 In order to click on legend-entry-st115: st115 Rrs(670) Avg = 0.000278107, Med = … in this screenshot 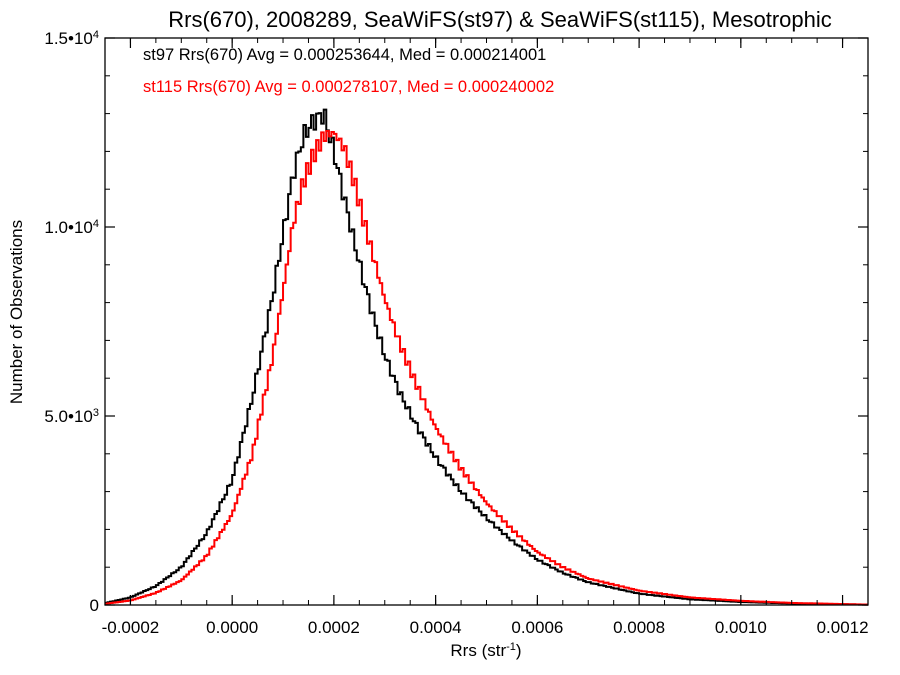, I will do `click(348, 87)`.